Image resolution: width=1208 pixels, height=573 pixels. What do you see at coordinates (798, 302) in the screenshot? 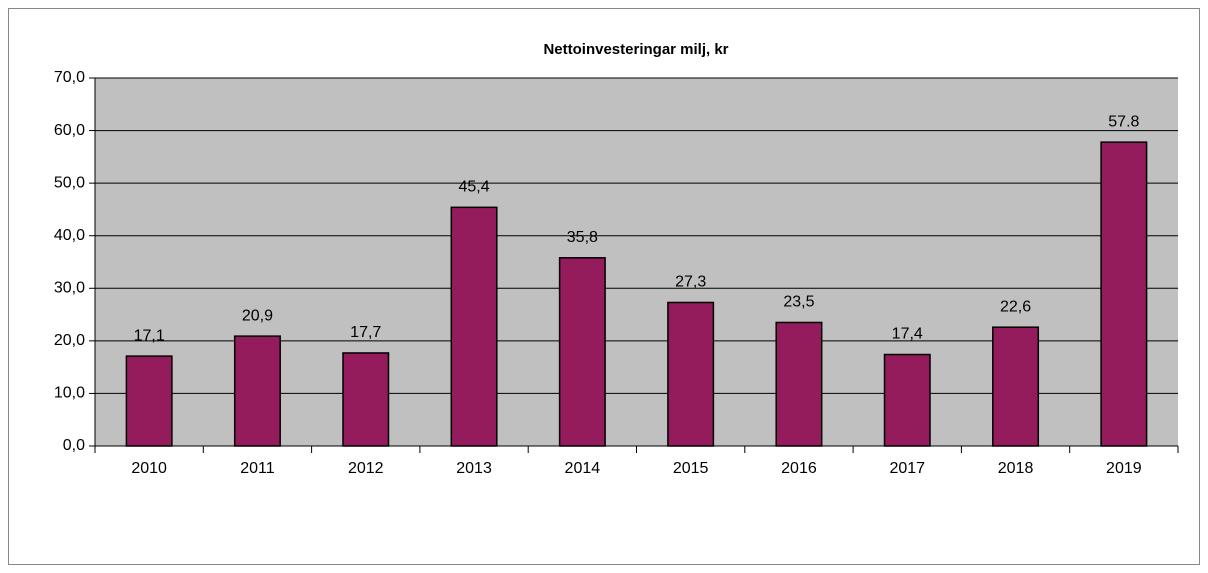
I see `data-label: 23,5` at bounding box center [798, 302].